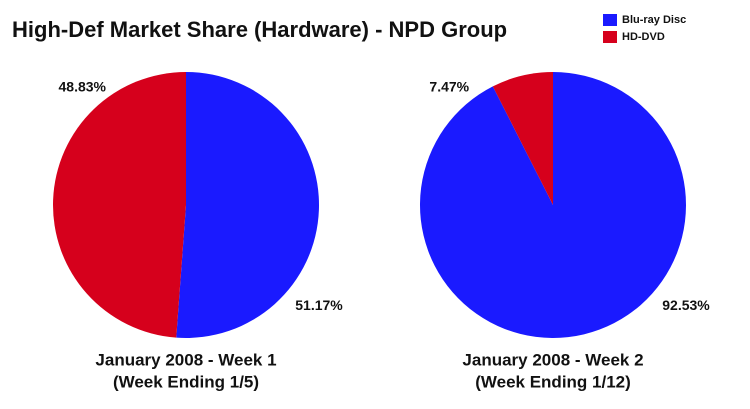 This screenshot has height=409, width=750. What do you see at coordinates (186, 381) in the screenshot?
I see `chart-subtitle: (Week Ending 1/5)` at bounding box center [186, 381].